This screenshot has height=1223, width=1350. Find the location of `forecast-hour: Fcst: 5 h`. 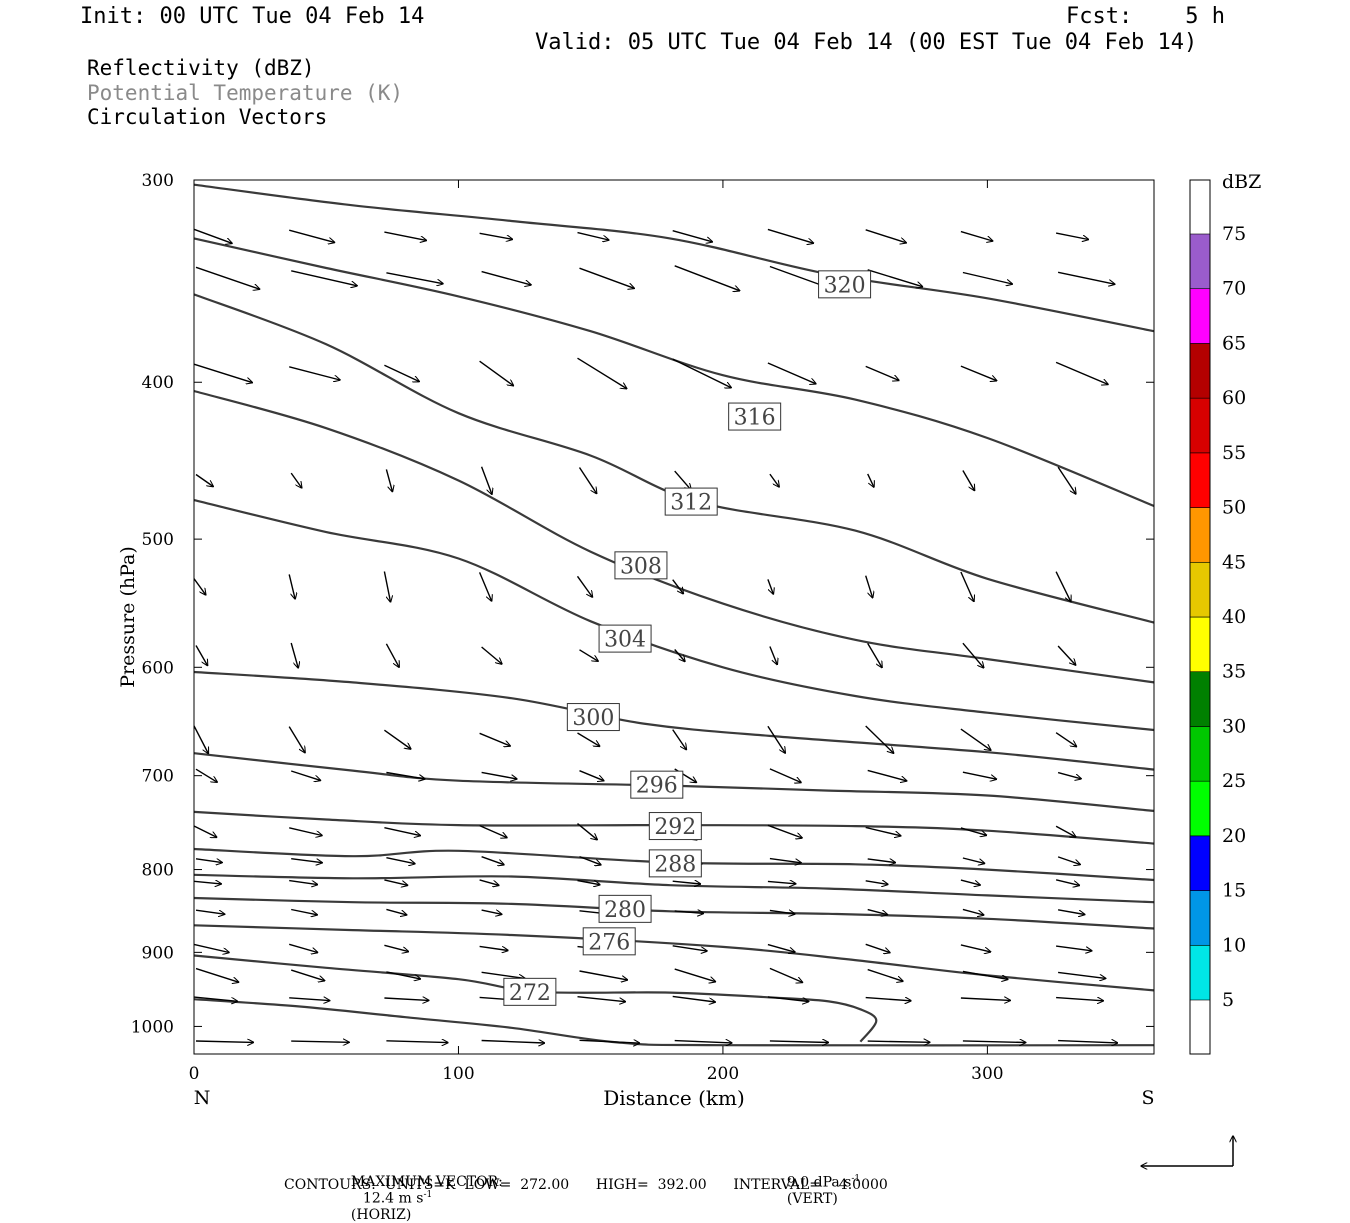

forecast-hour: Fcst: 5 h is located at coordinates (1145, 16).